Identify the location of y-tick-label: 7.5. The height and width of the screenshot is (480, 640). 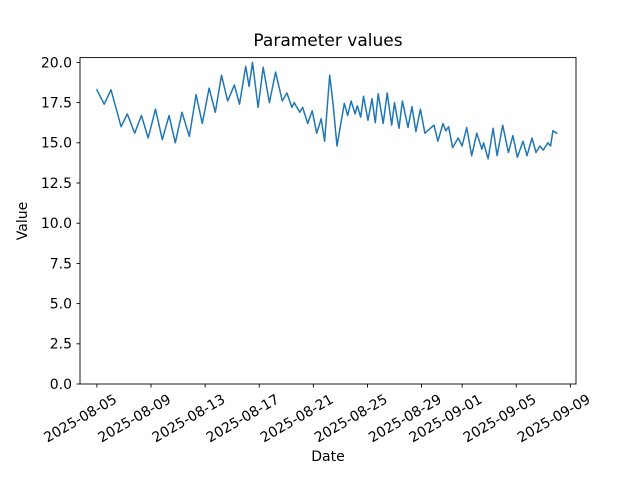
(61, 264).